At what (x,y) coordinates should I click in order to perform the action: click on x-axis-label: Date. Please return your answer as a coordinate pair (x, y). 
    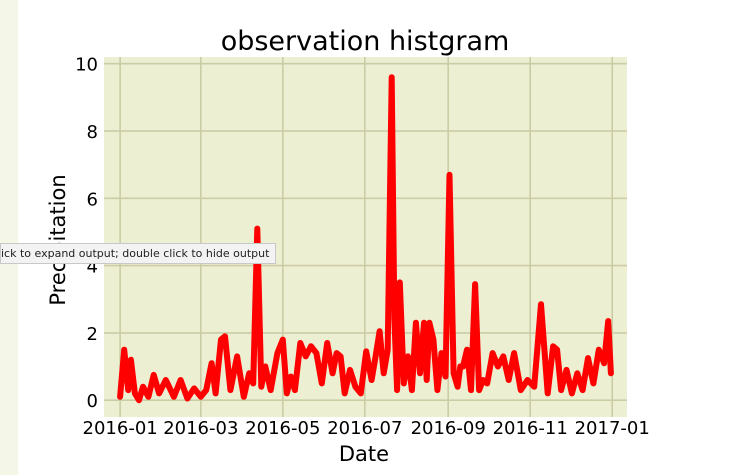
    Looking at the image, I should click on (364, 454).